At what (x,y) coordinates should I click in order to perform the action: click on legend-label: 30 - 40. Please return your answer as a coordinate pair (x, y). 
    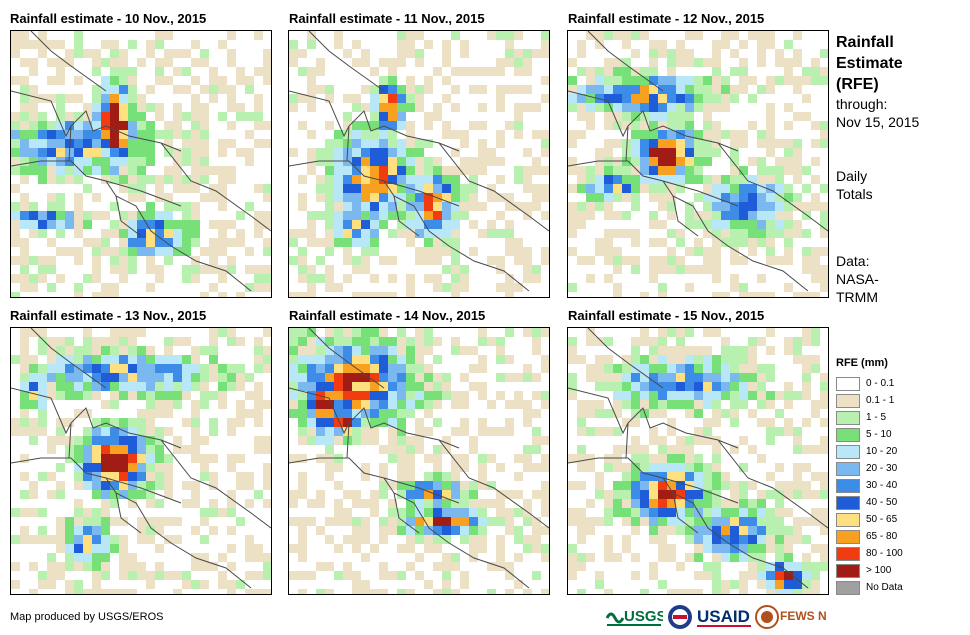
    Looking at the image, I should click on (882, 485).